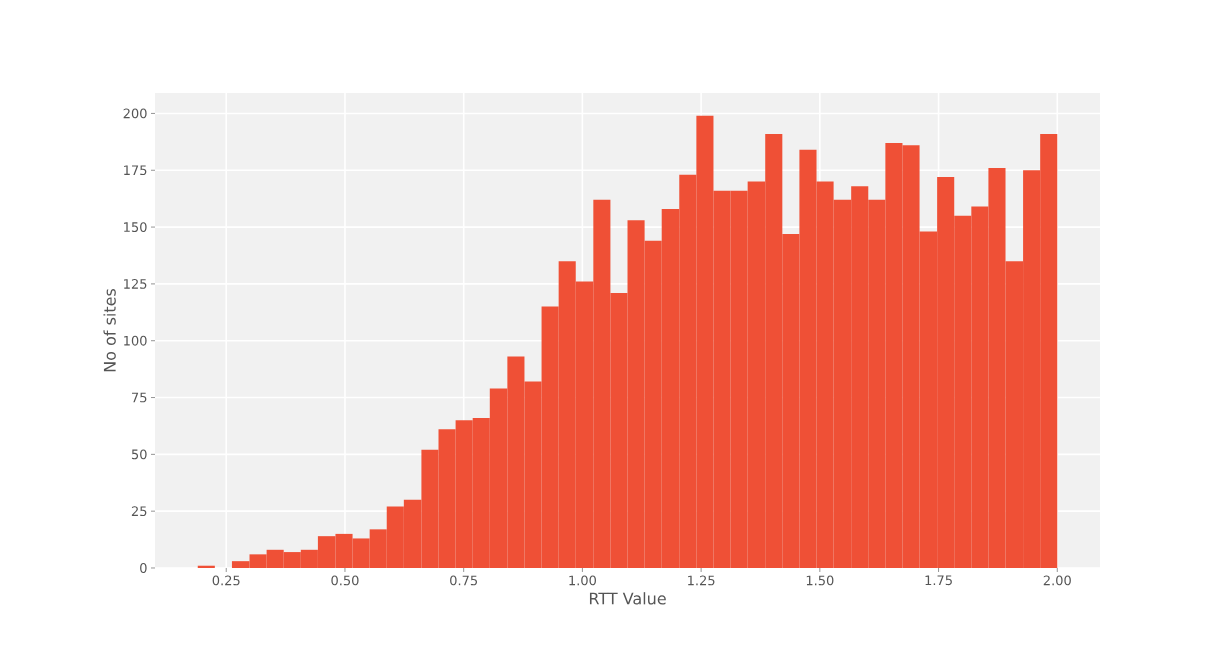 The image size is (1228, 653). I want to click on y-tick-label: 200, so click(135, 113).